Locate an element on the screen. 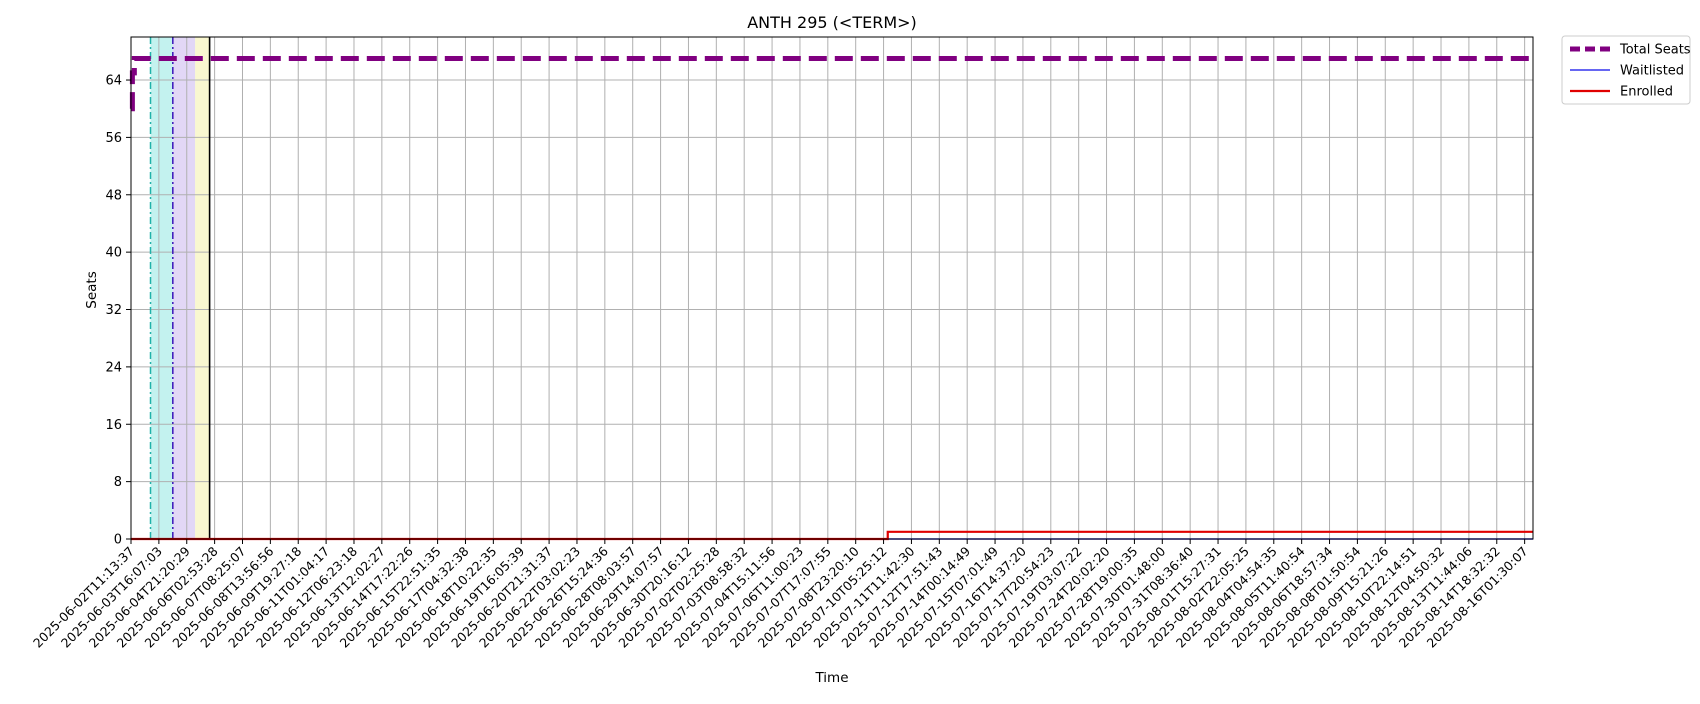  shaded-regions is located at coordinates (180, 288).